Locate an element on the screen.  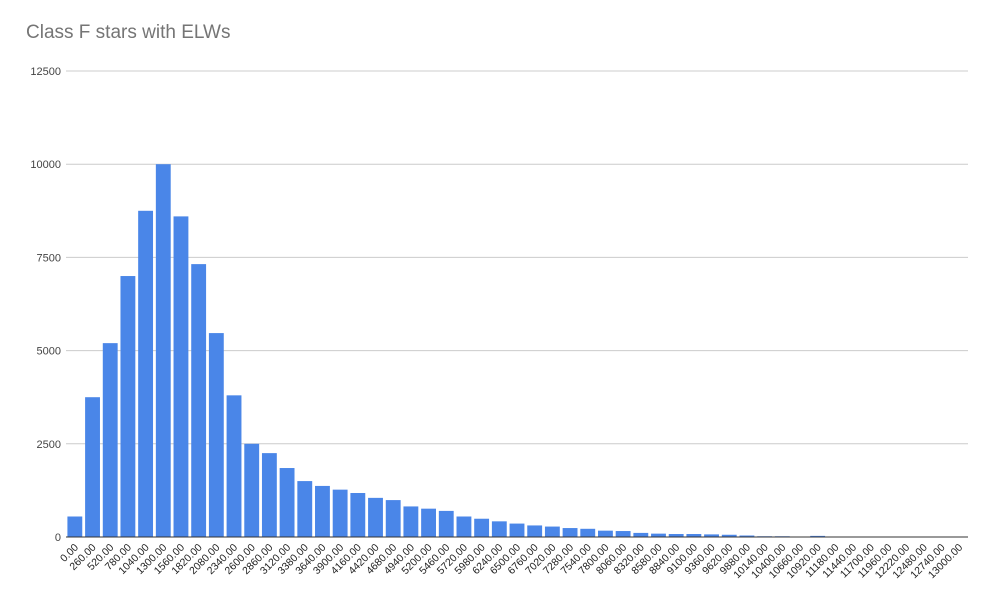
bar-6500.00 is located at coordinates (517, 530).